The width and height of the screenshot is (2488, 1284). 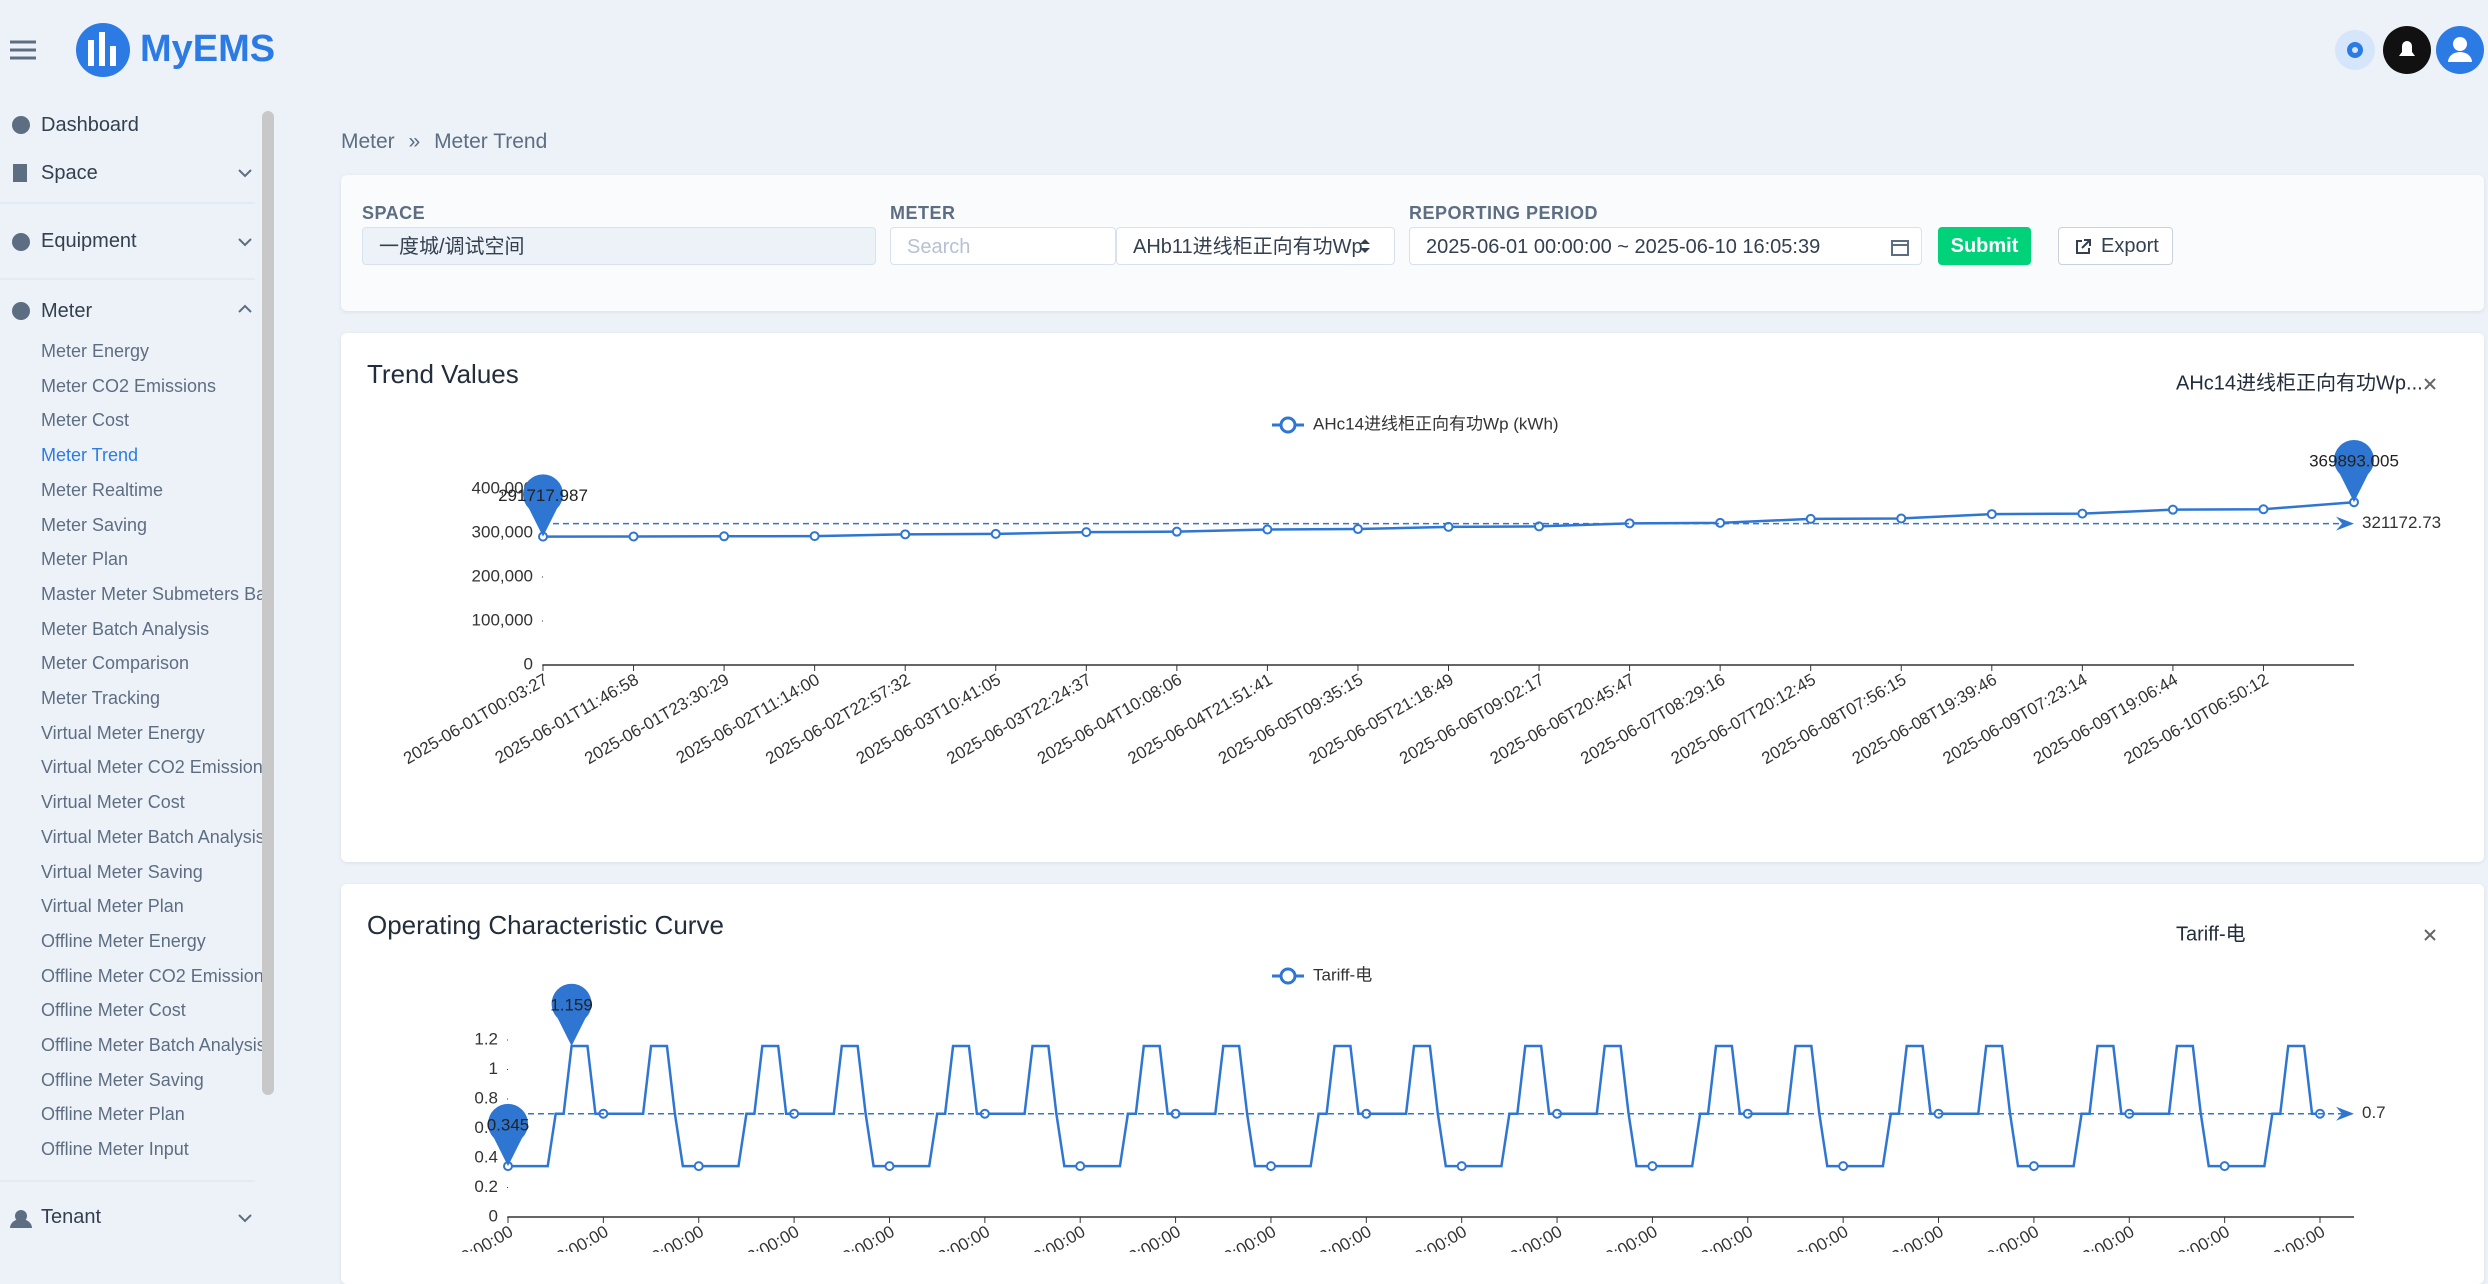 I want to click on y-tick-label: 1, so click(x=493, y=1068).